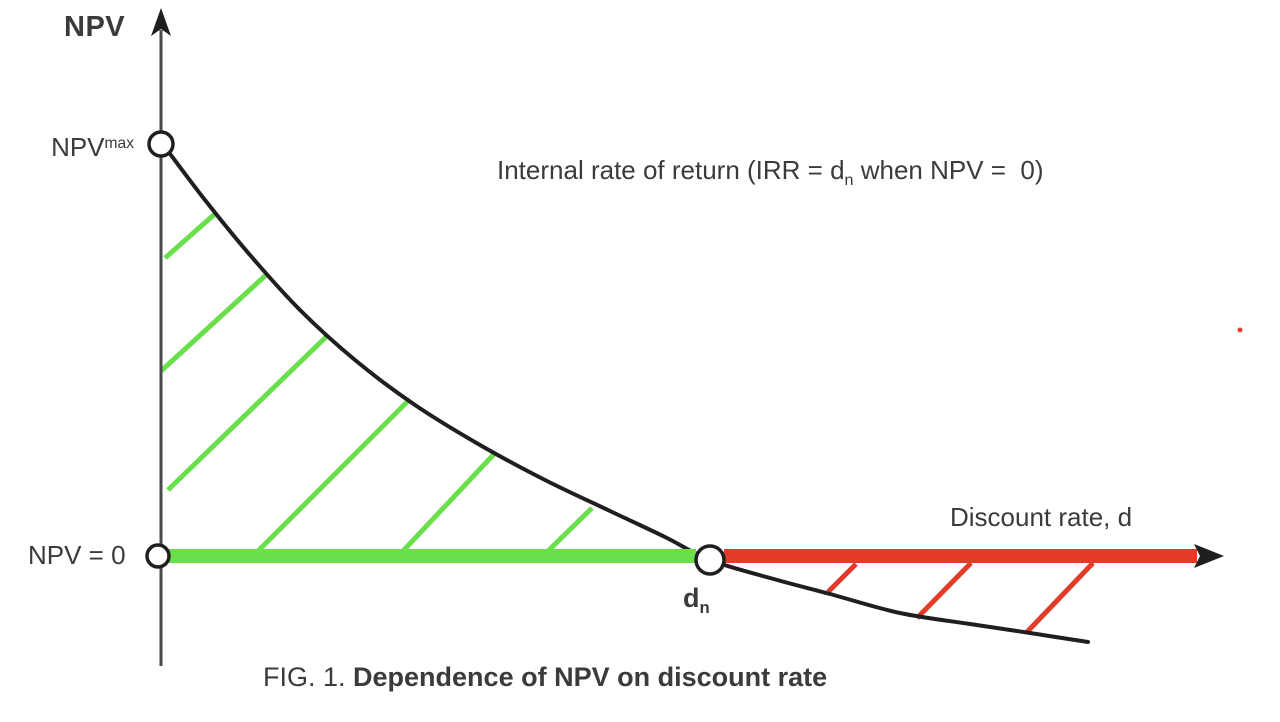  I want to click on npv-max-label: NPVmax, so click(76, 147).